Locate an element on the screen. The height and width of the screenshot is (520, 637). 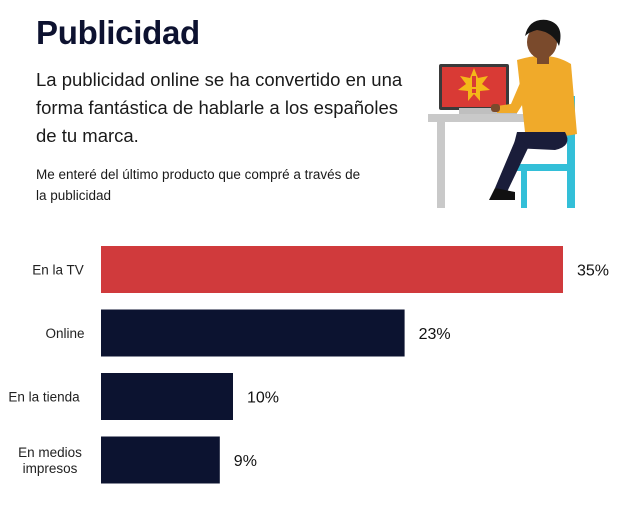
category-label: Online is located at coordinates (64, 333).